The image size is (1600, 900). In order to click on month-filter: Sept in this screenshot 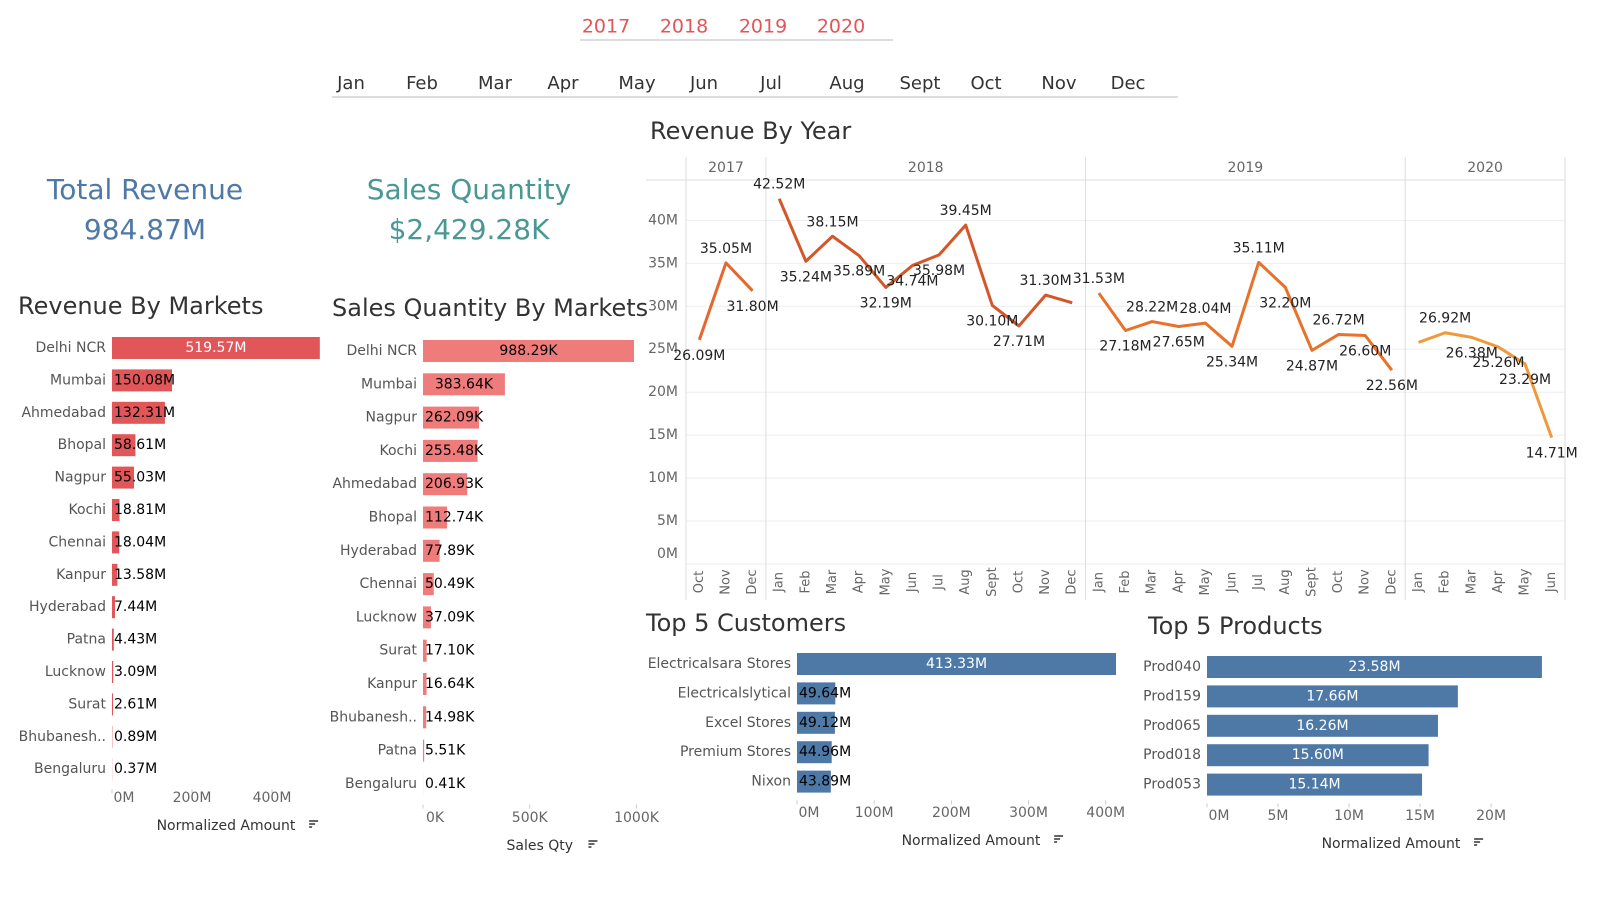, I will do `click(920, 83)`.